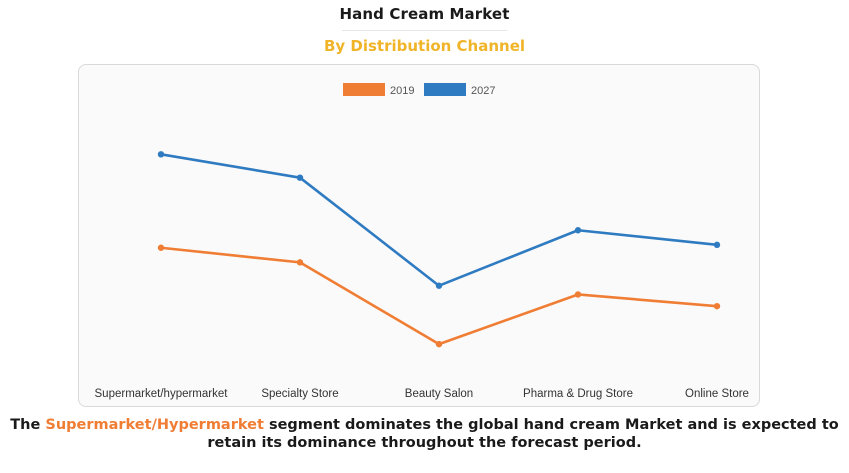 This screenshot has height=473, width=849. I want to click on chart-subtitle: By Distribution Channel, so click(424, 46).